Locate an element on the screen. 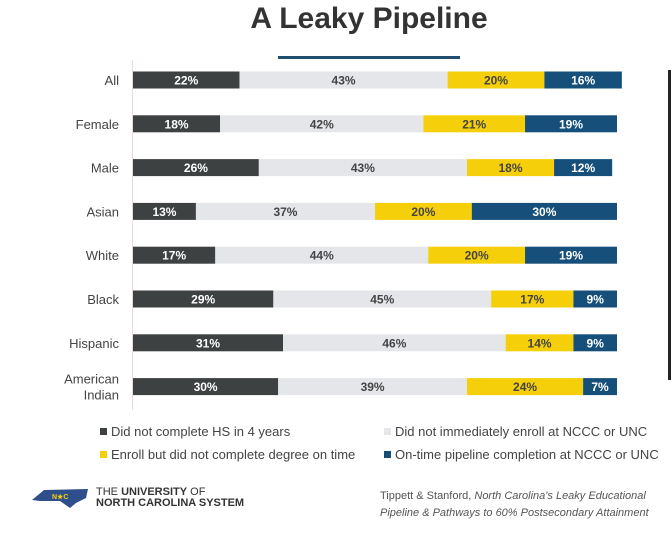 This screenshot has height=534, width=671. scrollbar is located at coordinates (669, 225).